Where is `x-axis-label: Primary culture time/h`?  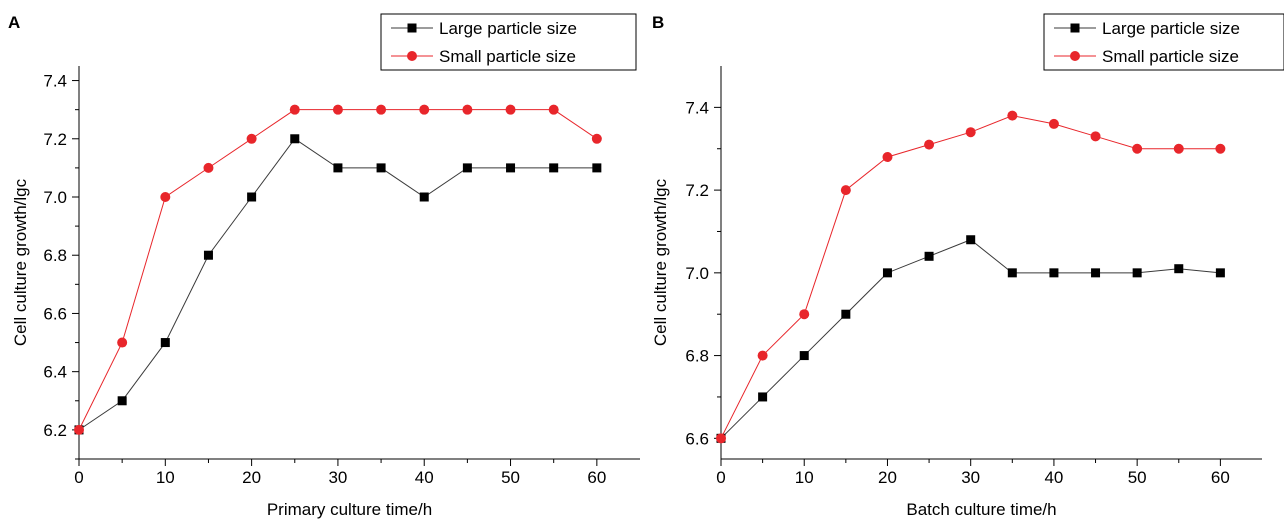 x-axis-label: Primary culture time/h is located at coordinates (349, 509).